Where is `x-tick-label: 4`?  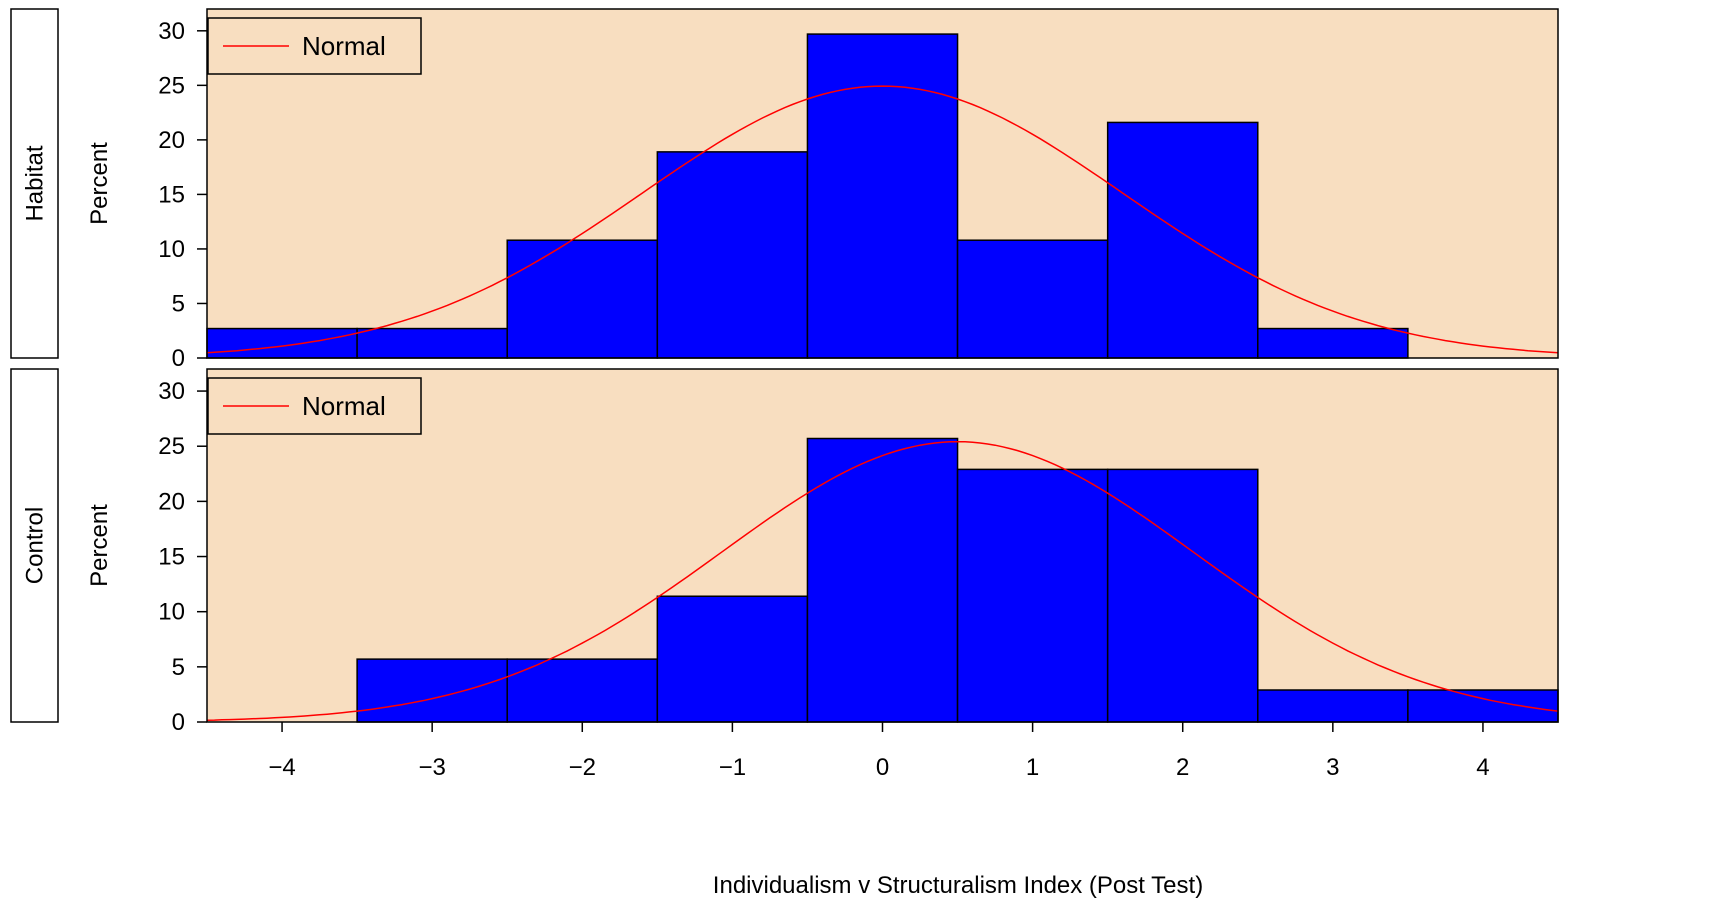 x-tick-label: 4 is located at coordinates (1482, 767).